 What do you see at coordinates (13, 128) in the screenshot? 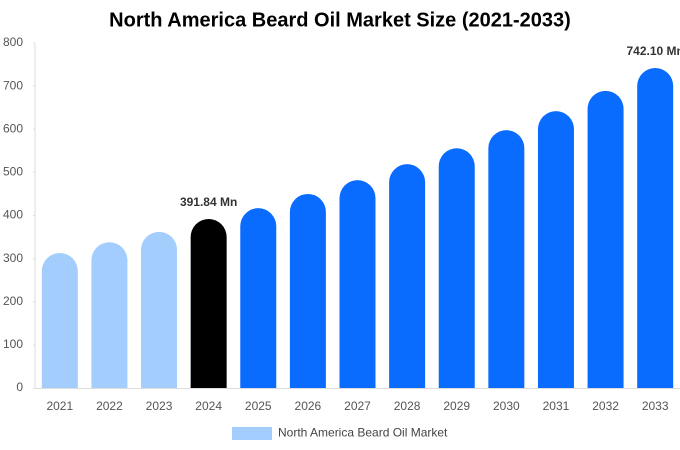
I see `y-tick-label: 600` at bounding box center [13, 128].